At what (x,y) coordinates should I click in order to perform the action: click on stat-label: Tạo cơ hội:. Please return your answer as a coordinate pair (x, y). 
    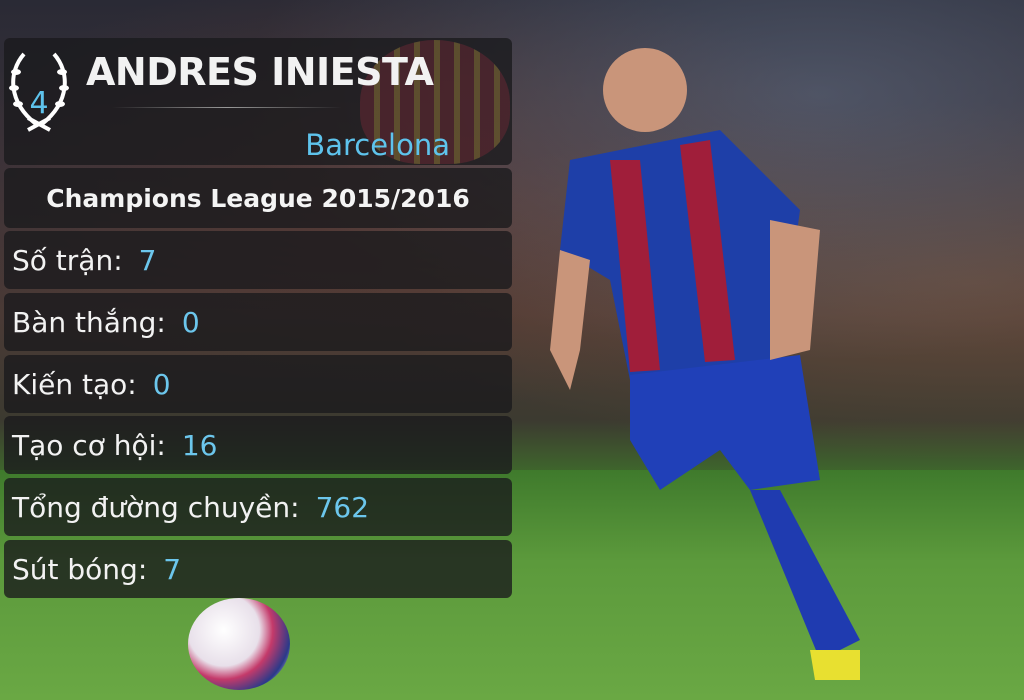
    Looking at the image, I should click on (89, 445).